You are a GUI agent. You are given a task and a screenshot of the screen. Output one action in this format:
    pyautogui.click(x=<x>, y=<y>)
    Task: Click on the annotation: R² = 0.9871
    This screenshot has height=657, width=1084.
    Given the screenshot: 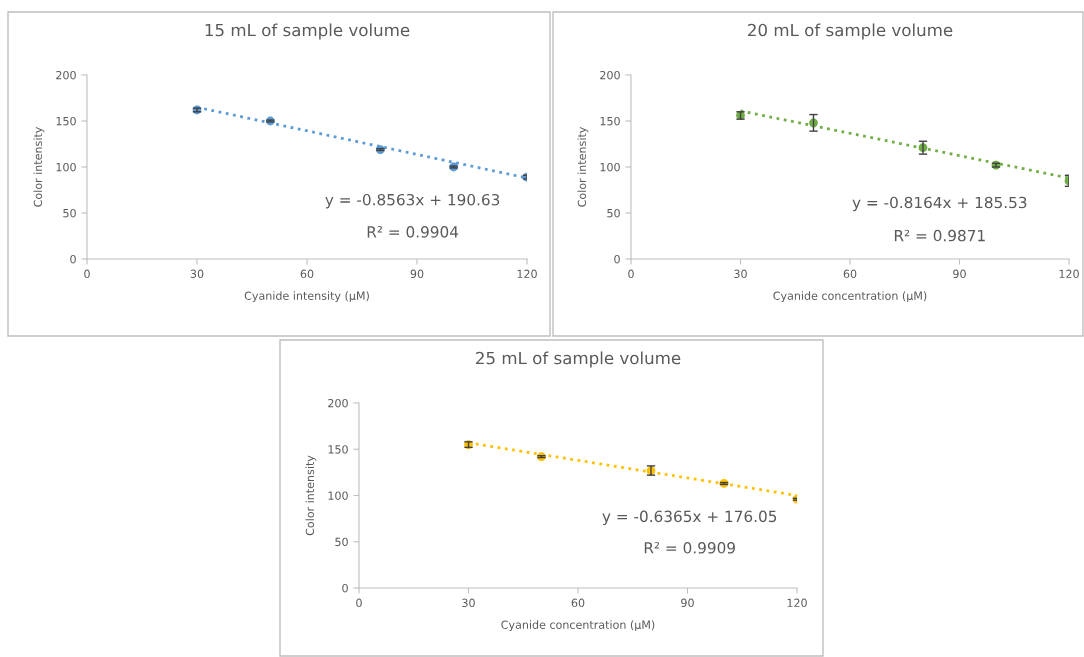 What is the action you would take?
    pyautogui.click(x=939, y=235)
    